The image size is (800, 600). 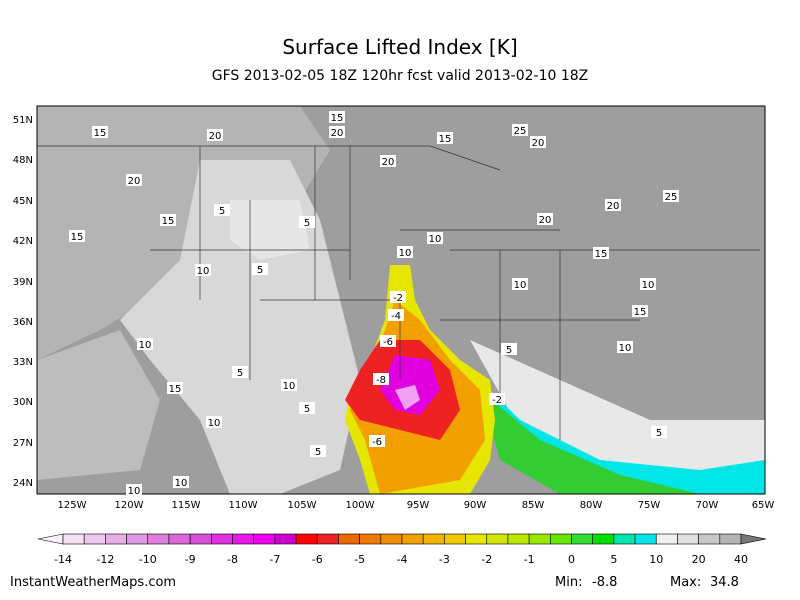 I want to click on colorbar-arrow, so click(x=753, y=539).